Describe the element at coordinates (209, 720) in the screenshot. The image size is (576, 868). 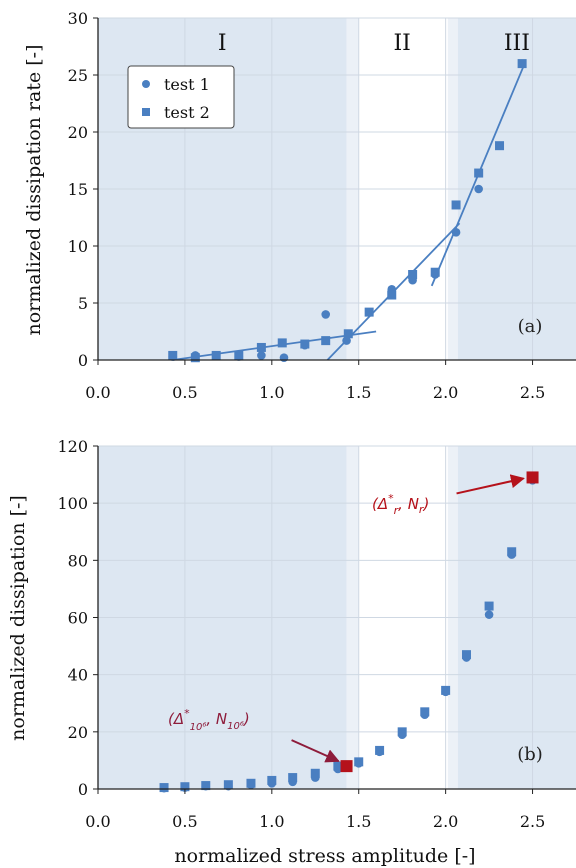
I see `annotation-label-10-6: (Δ*10⁶, N10⁶)` at that location.